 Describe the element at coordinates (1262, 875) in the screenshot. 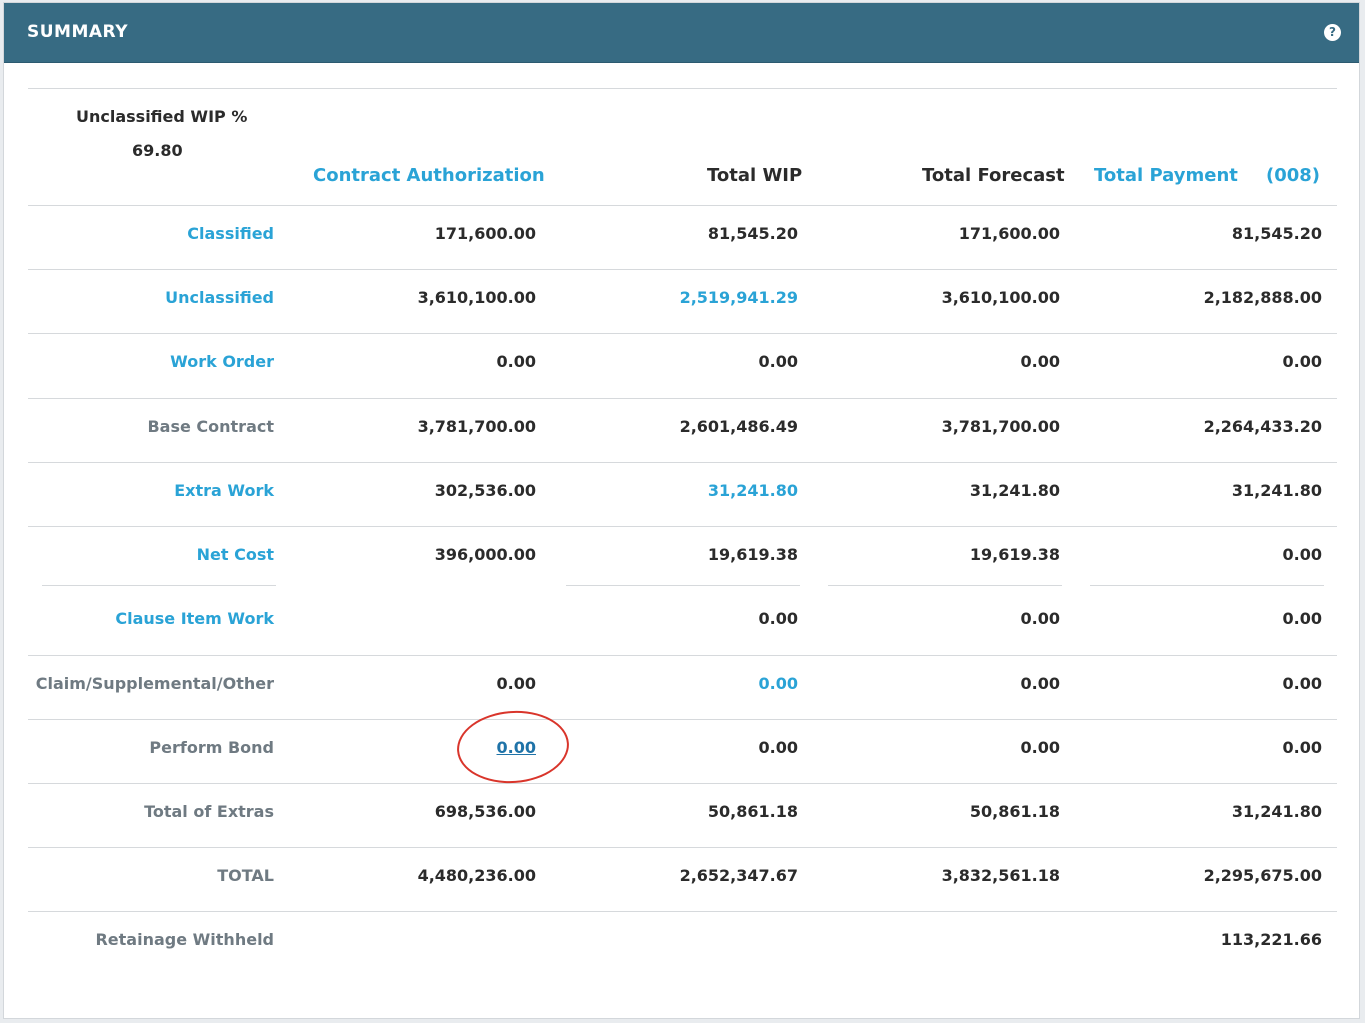

I see `total-total-payment: 2,295,675.00` at that location.